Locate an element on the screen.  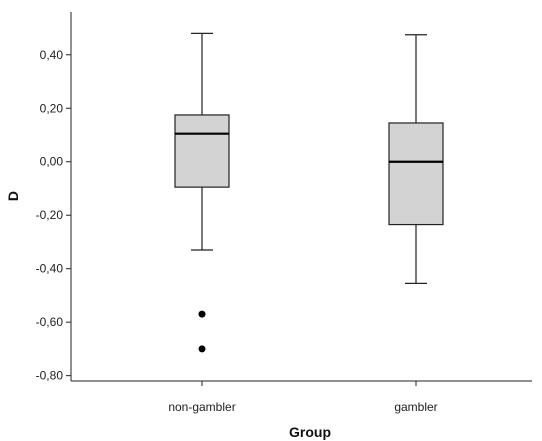
x-tick-label: non-gambler is located at coordinates (201, 407).